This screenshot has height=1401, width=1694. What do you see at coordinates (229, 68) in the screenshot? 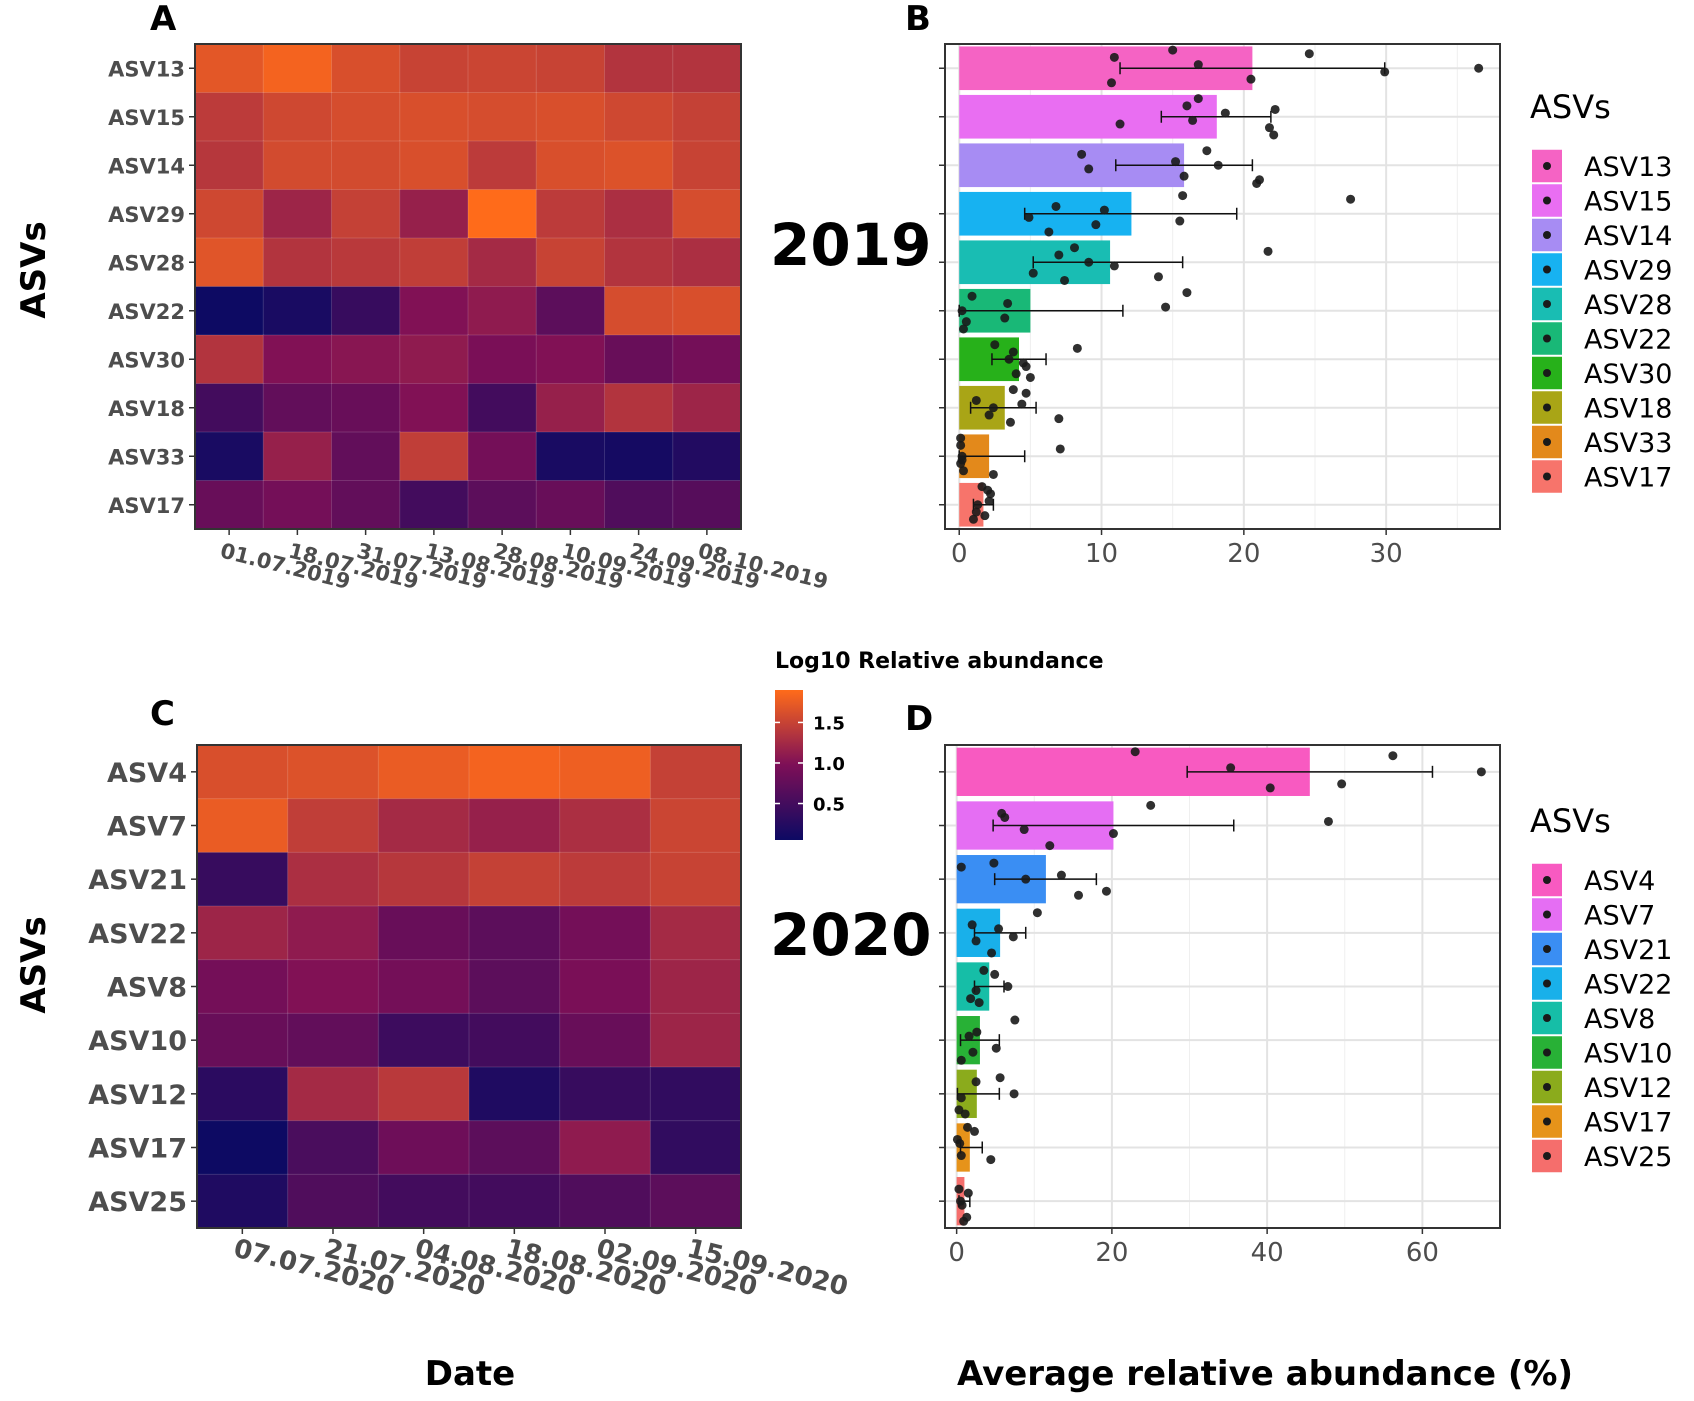
I see `heatmap-cell-a-ASV13-01.07.2019` at bounding box center [229, 68].